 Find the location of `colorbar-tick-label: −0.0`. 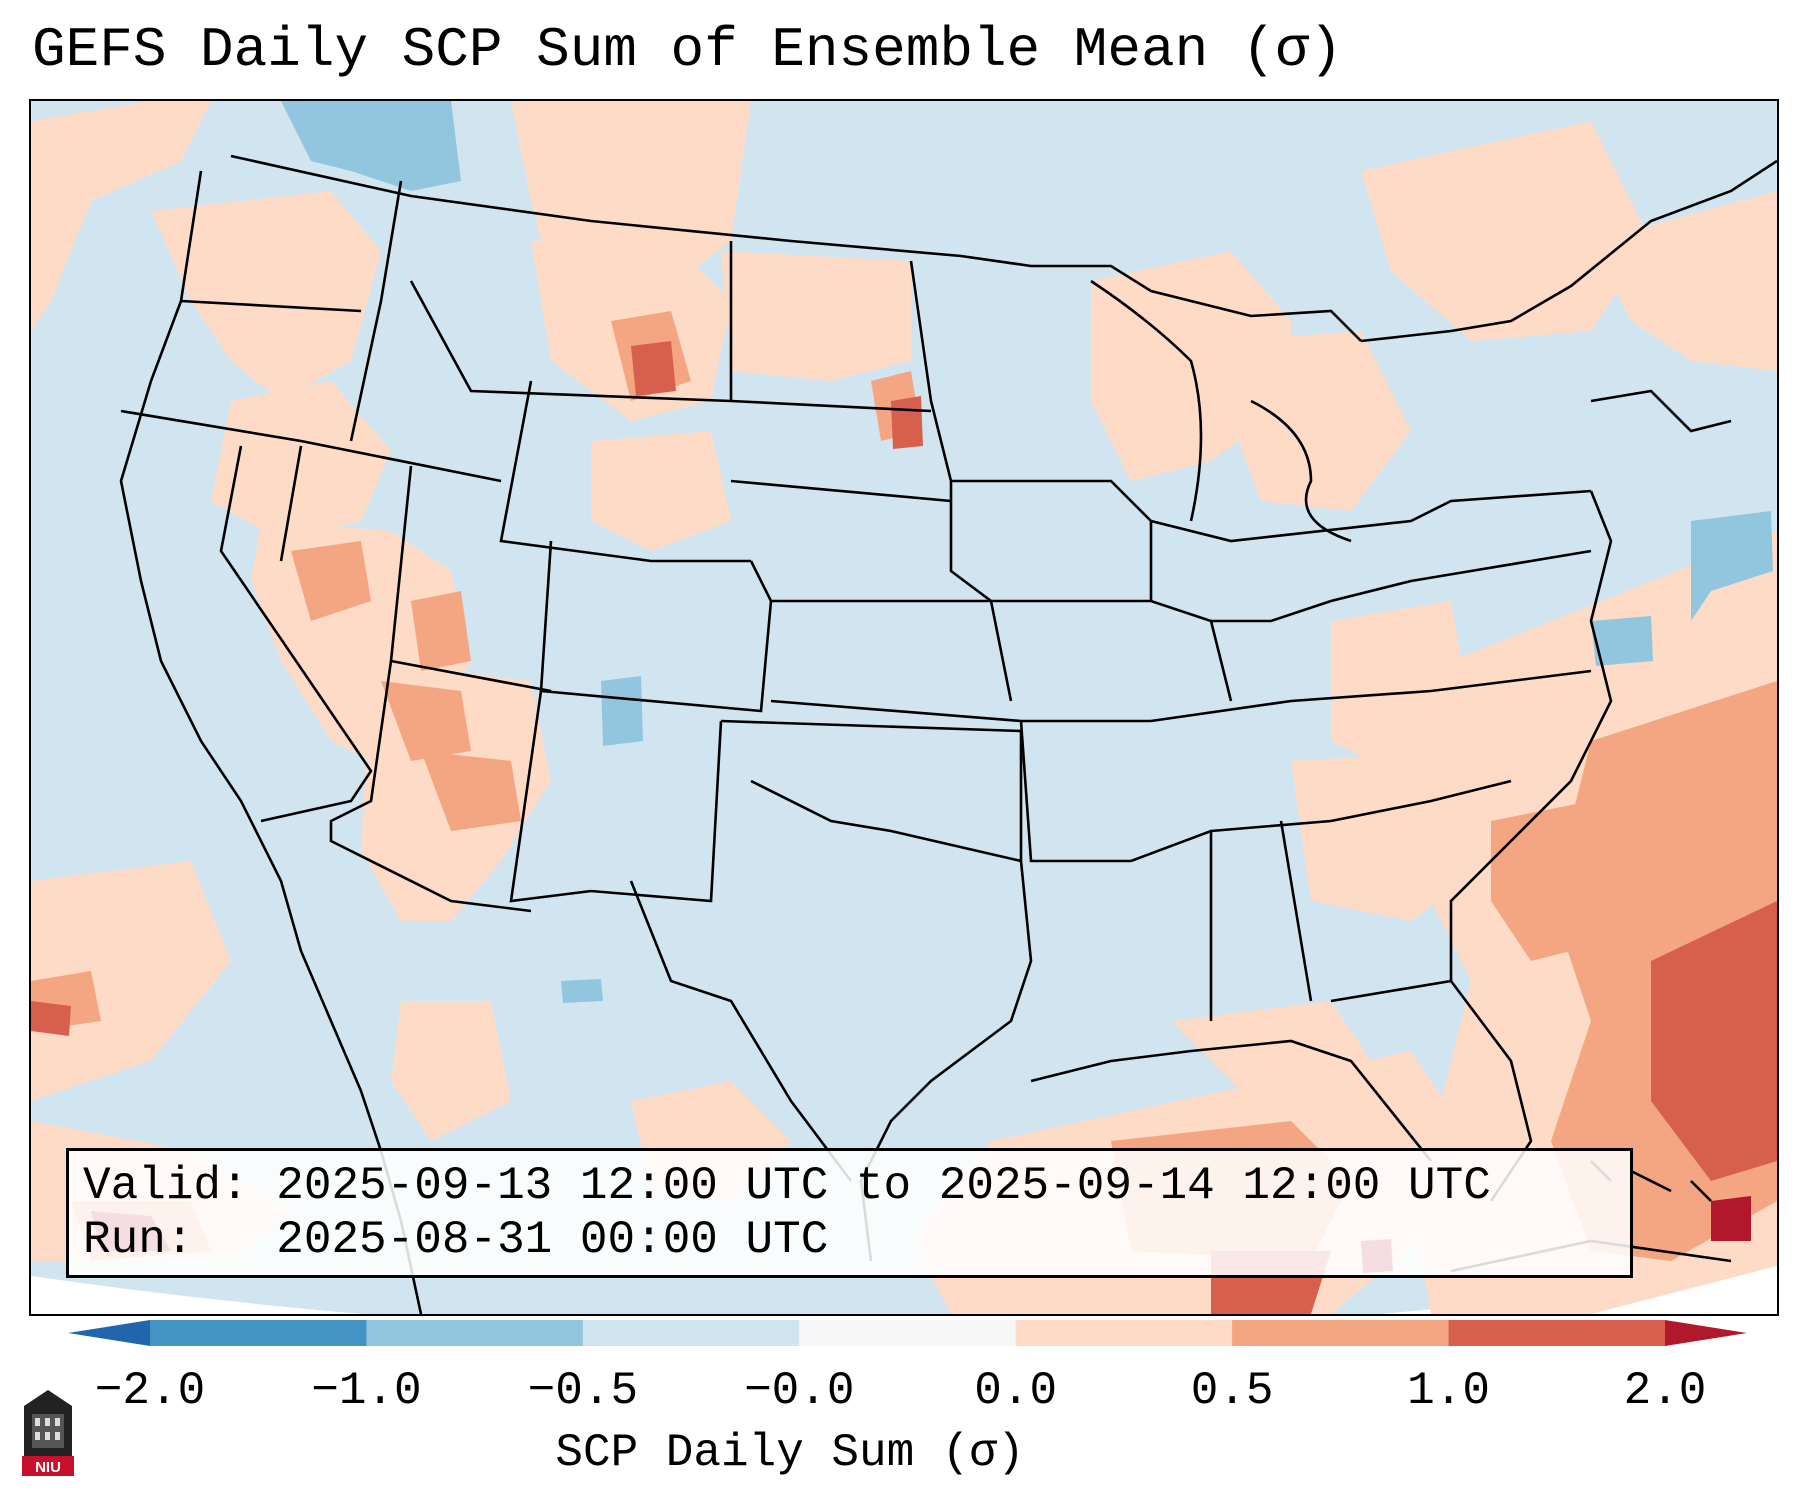

colorbar-tick-label: −0.0 is located at coordinates (799, 1391).